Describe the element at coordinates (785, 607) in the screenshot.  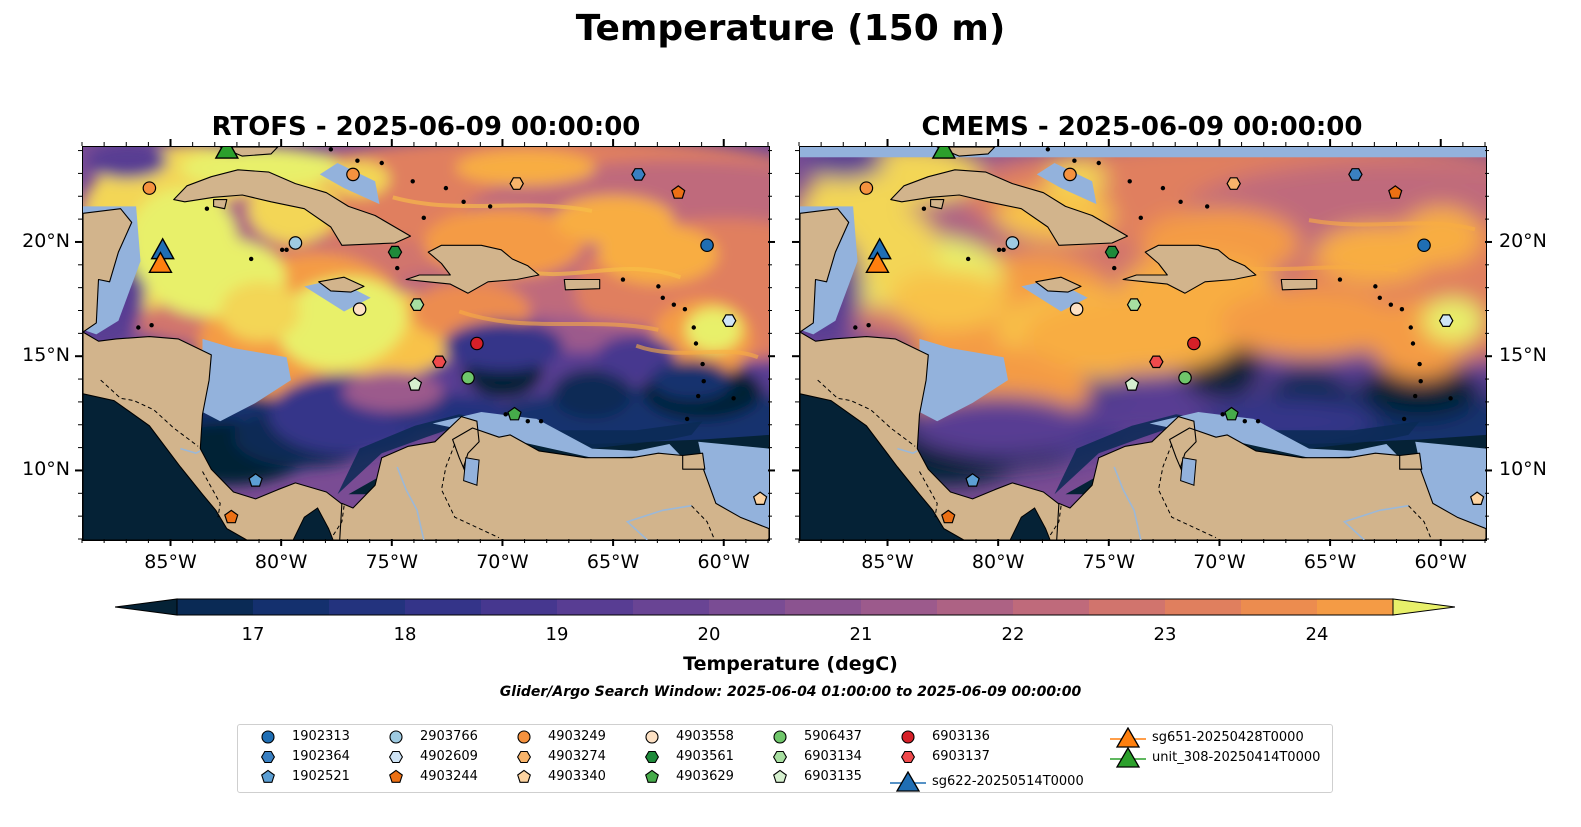
I see `colorbar` at that location.